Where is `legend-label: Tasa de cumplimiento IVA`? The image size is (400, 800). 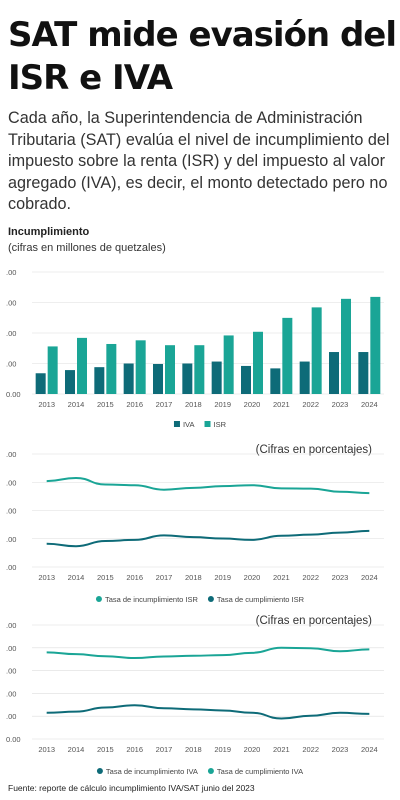
legend-label: Tasa de cumplimiento IVA is located at coordinates (260, 771).